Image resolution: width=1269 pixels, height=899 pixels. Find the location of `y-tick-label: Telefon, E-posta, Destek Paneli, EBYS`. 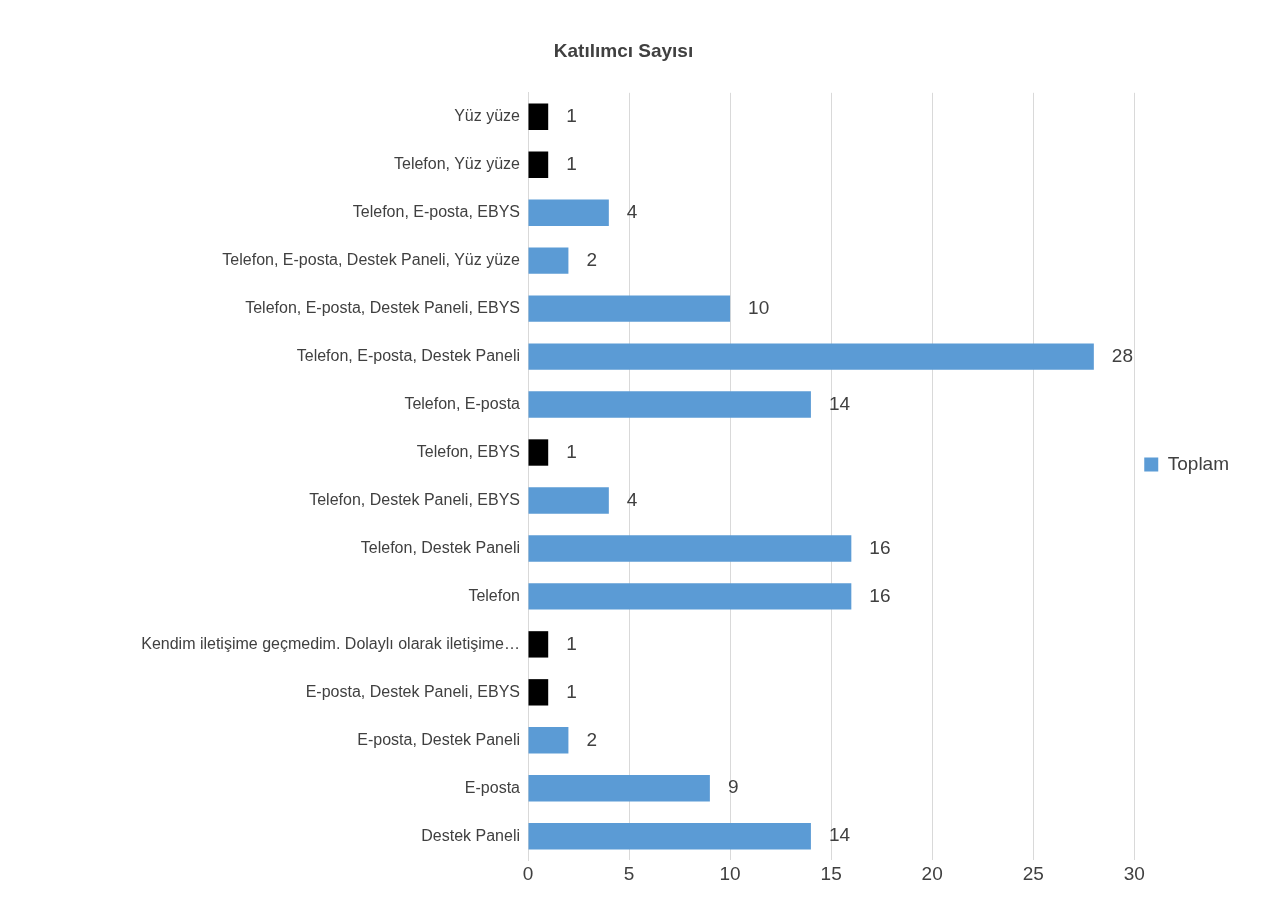

y-tick-label: Telefon, E-posta, Destek Paneli, EBYS is located at coordinates (382, 308).